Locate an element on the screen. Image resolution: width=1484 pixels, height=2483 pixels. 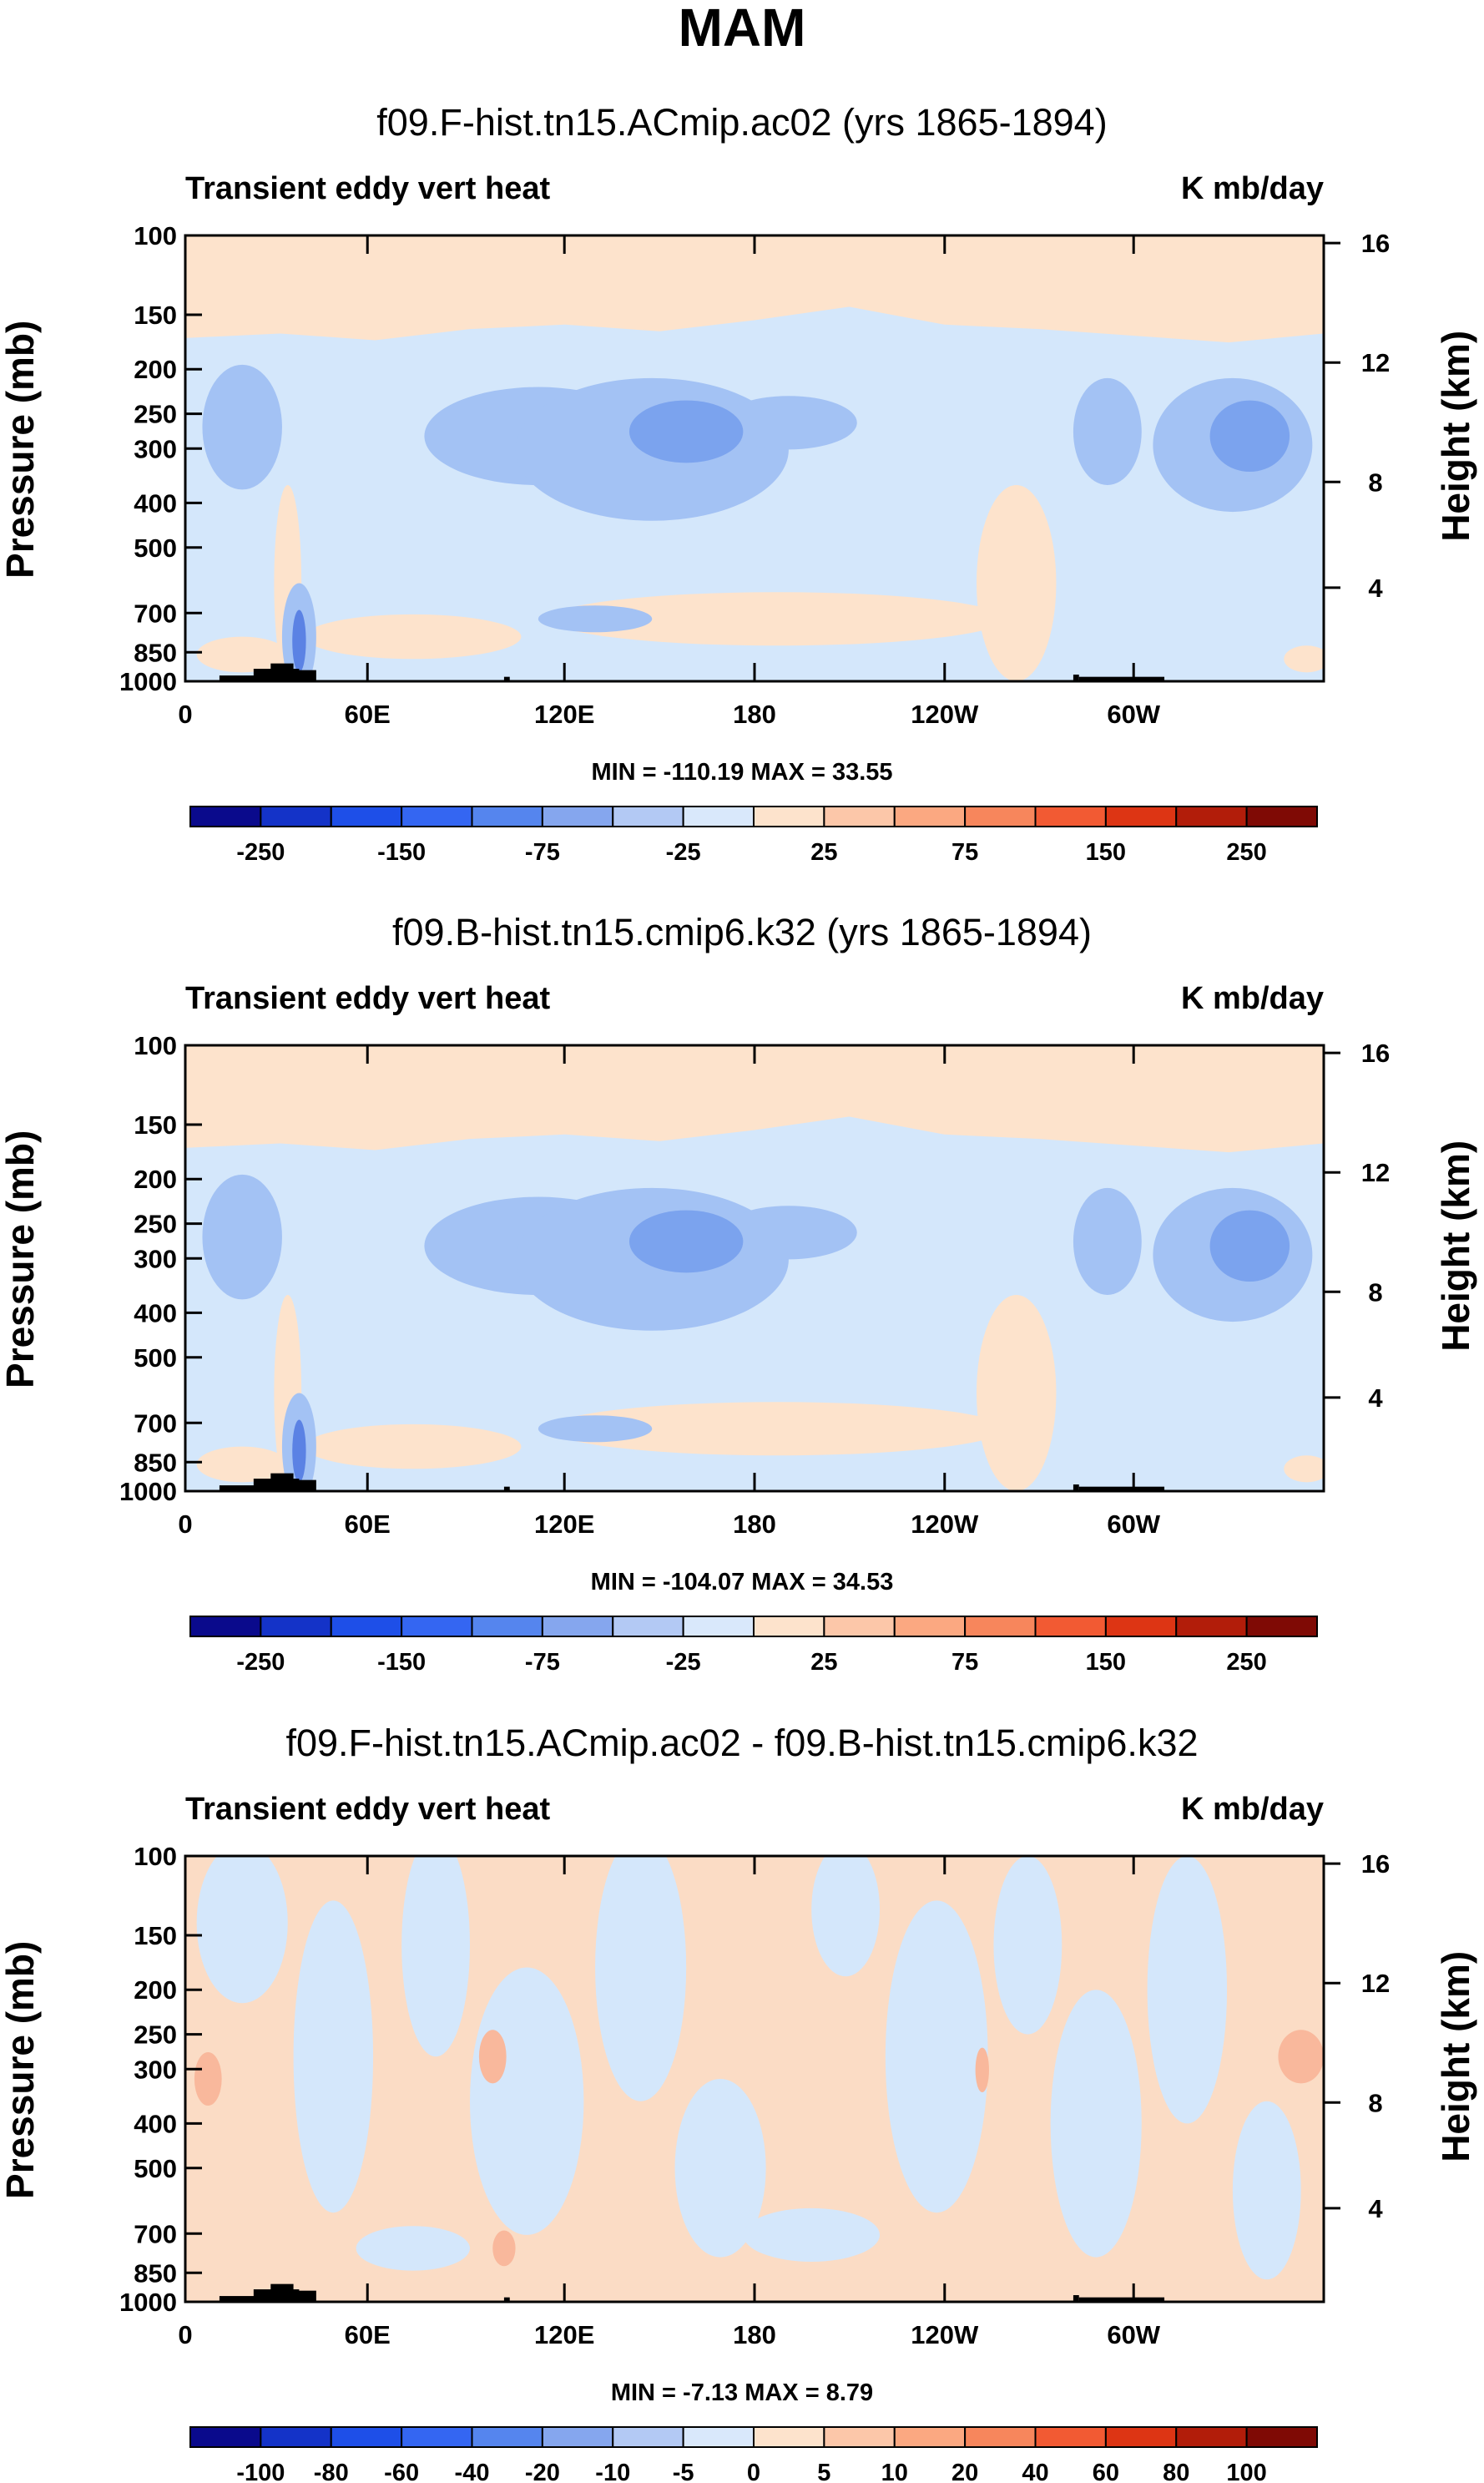
y-tick-label: 300 is located at coordinates (155, 448).